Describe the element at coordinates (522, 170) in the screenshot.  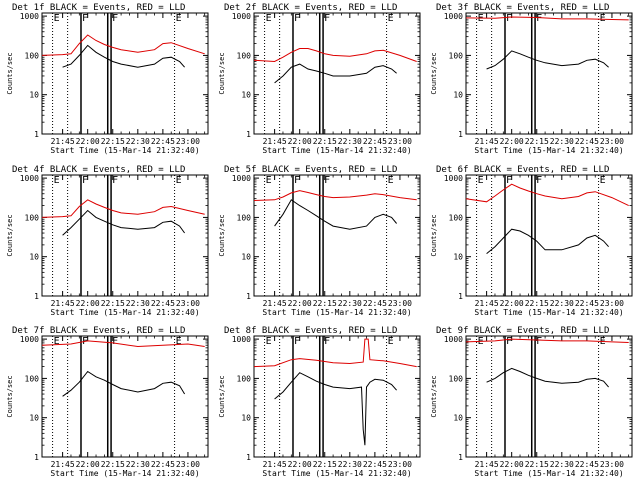
I see `panel-title: Det 6f BLACK = Events, RED = LLD` at that location.